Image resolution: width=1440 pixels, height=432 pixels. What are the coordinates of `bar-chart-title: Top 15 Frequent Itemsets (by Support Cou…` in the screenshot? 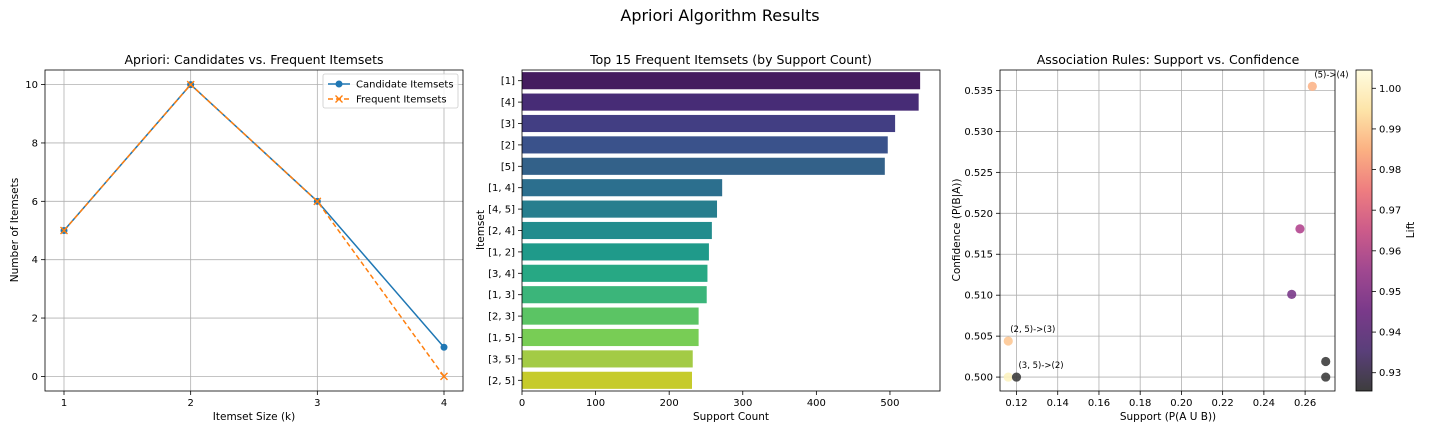 It's located at (730, 59).